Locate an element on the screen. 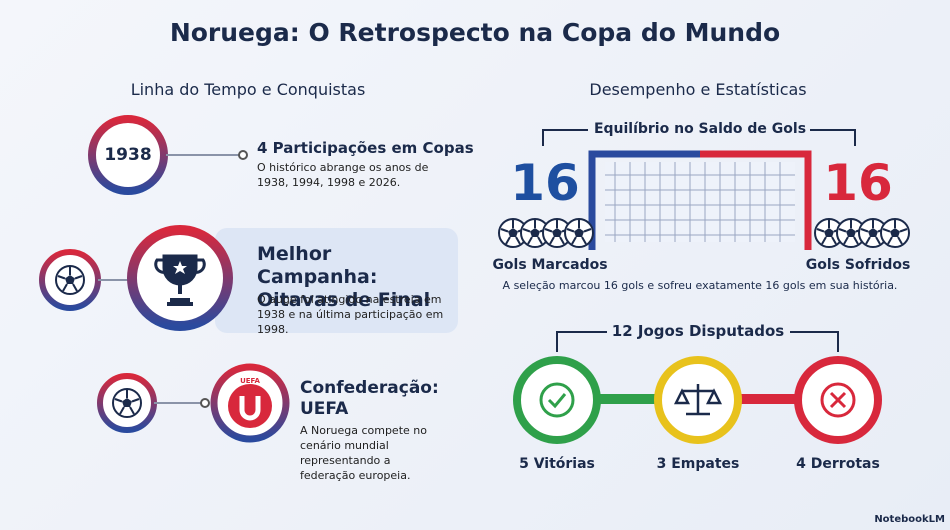 This screenshot has width=950, height=530. item-title: Confederação: UEFA is located at coordinates (369, 398).